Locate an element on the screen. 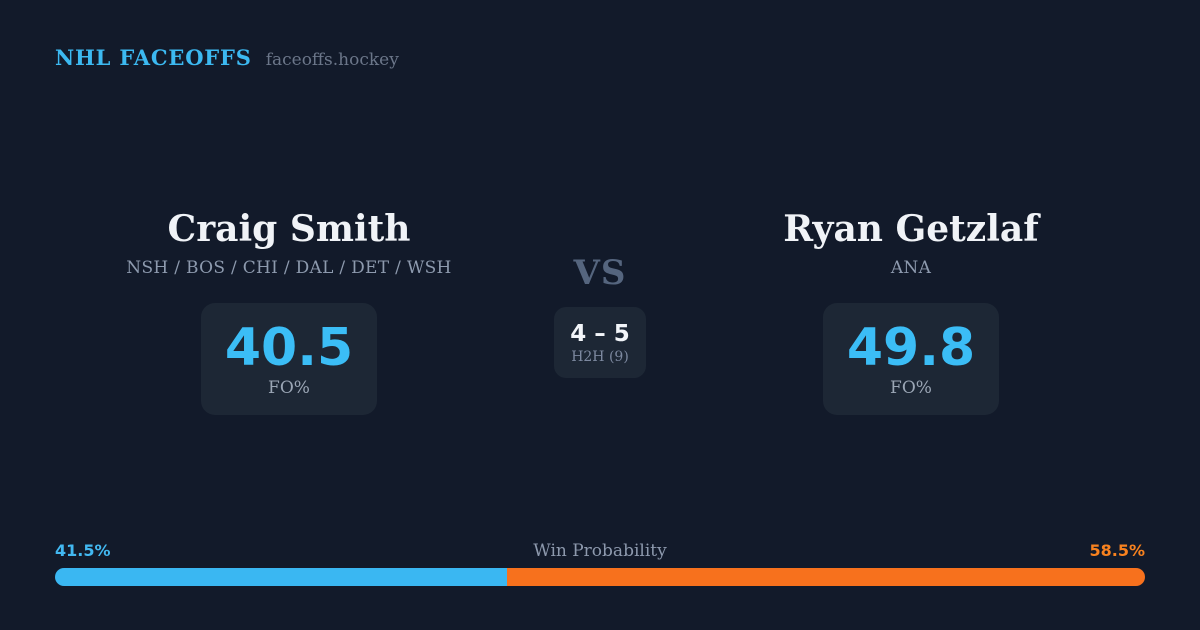 Image resolution: width=1200 pixels, height=630 pixels. h2h-card: 4 – 5 H2H (9) is located at coordinates (600, 342).